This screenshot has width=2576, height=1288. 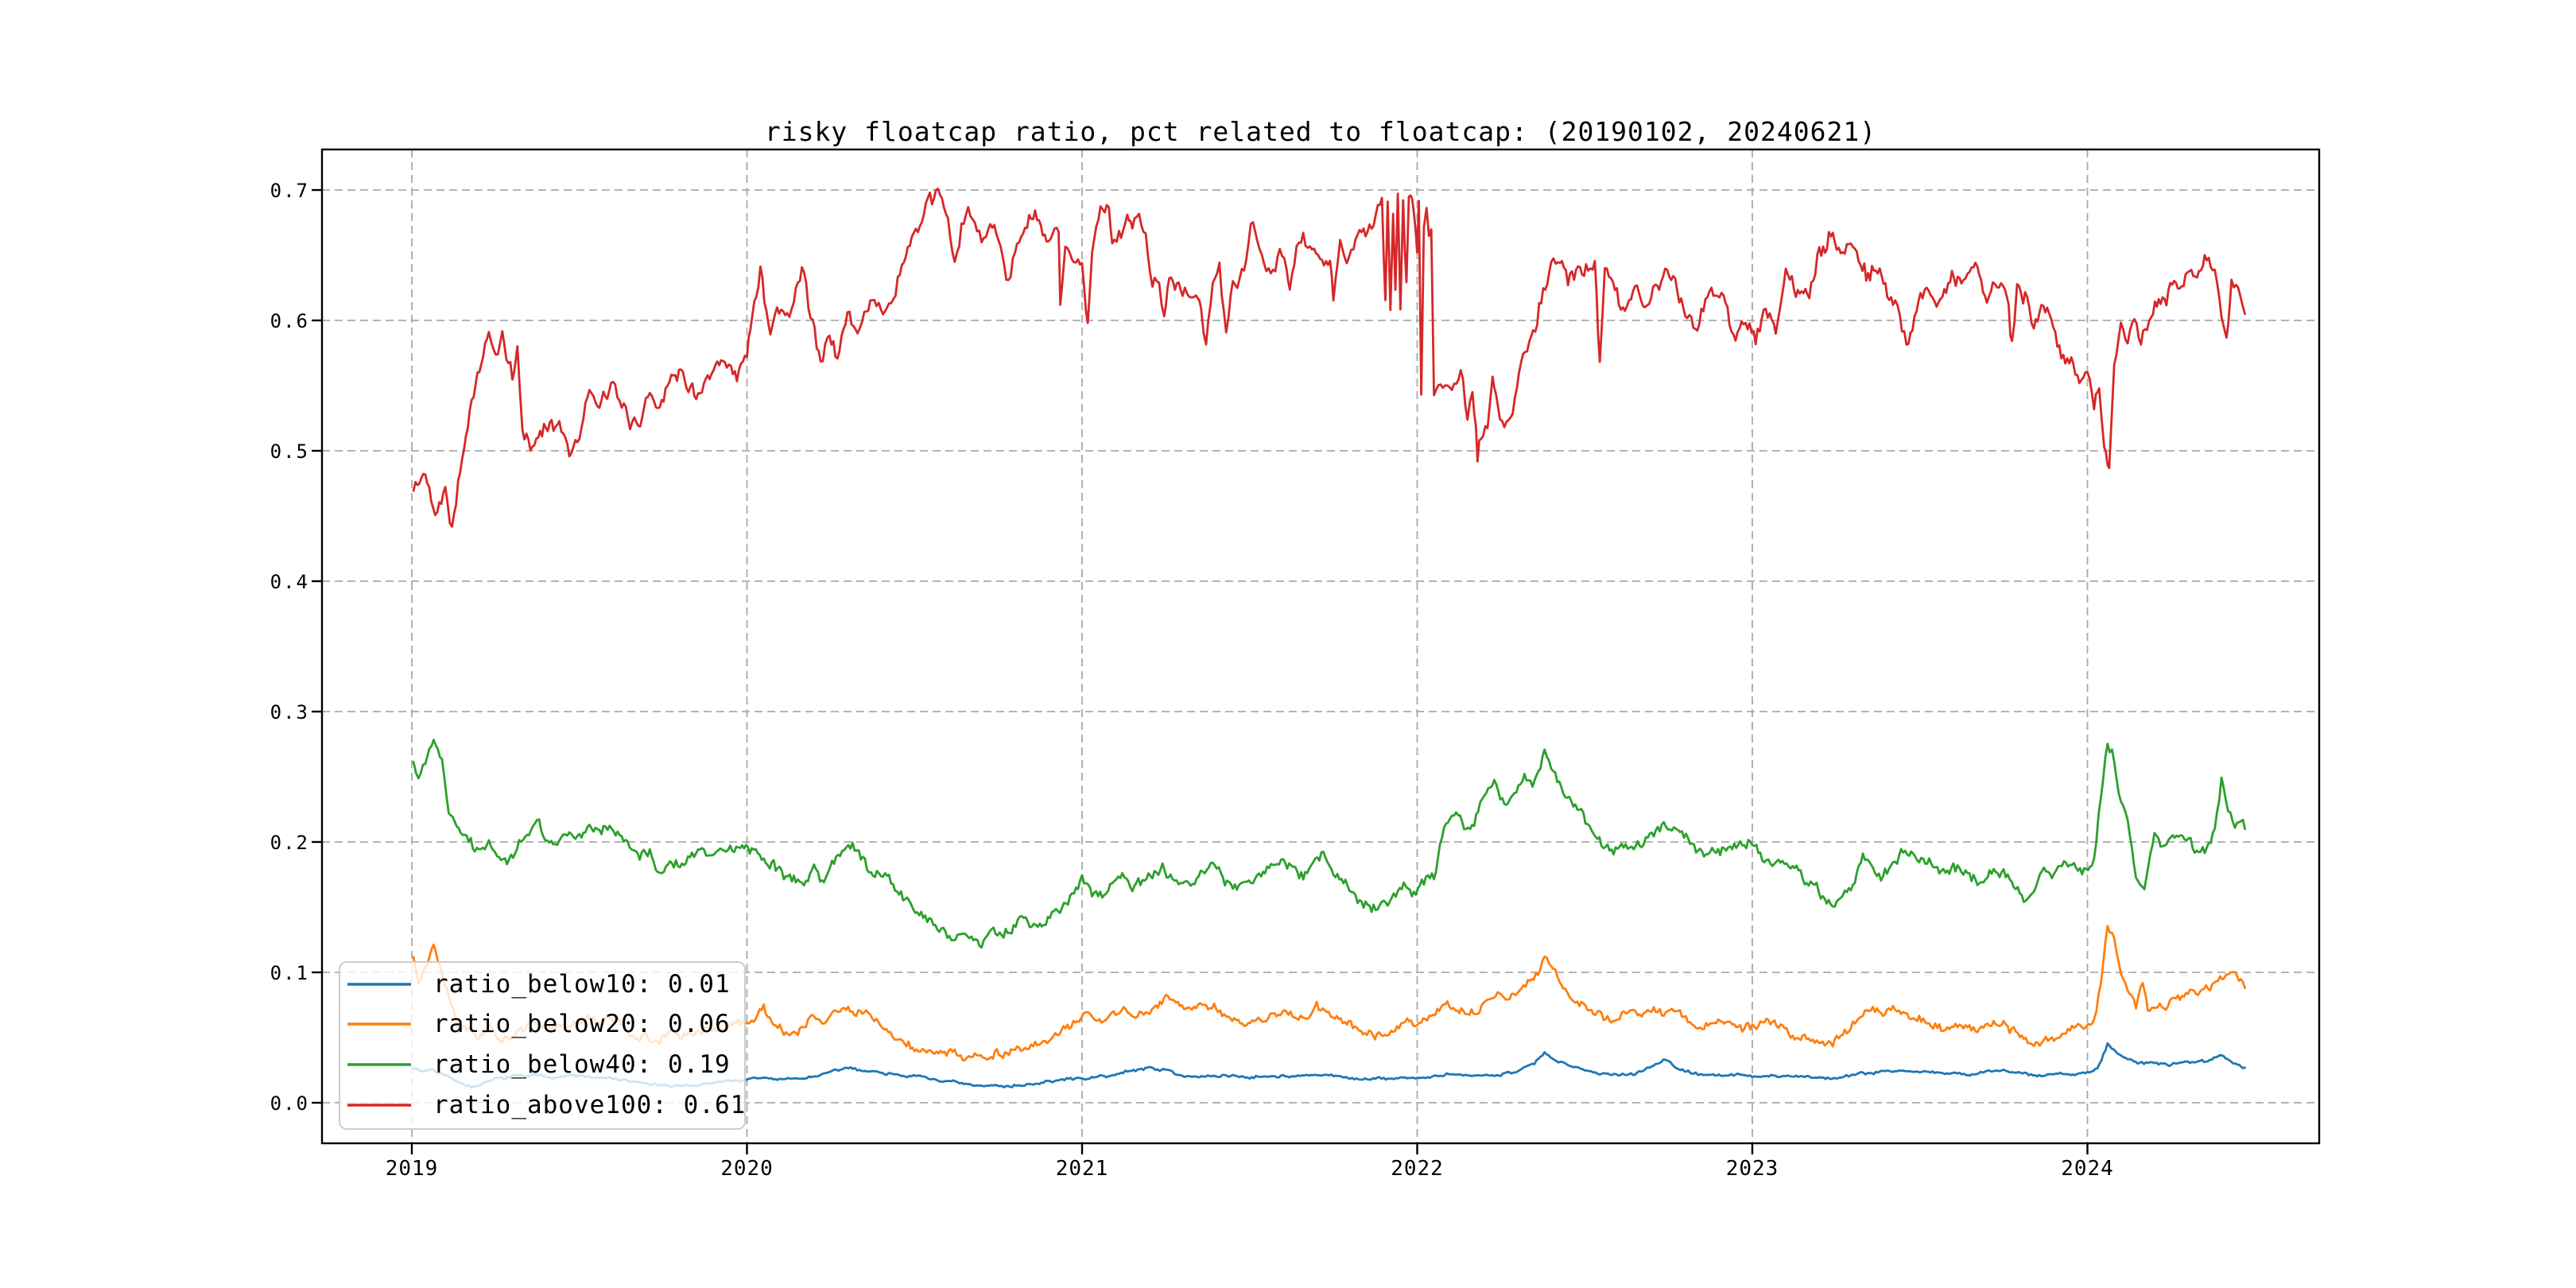 What do you see at coordinates (747, 1169) in the screenshot?
I see `x-tick-label: 2020` at bounding box center [747, 1169].